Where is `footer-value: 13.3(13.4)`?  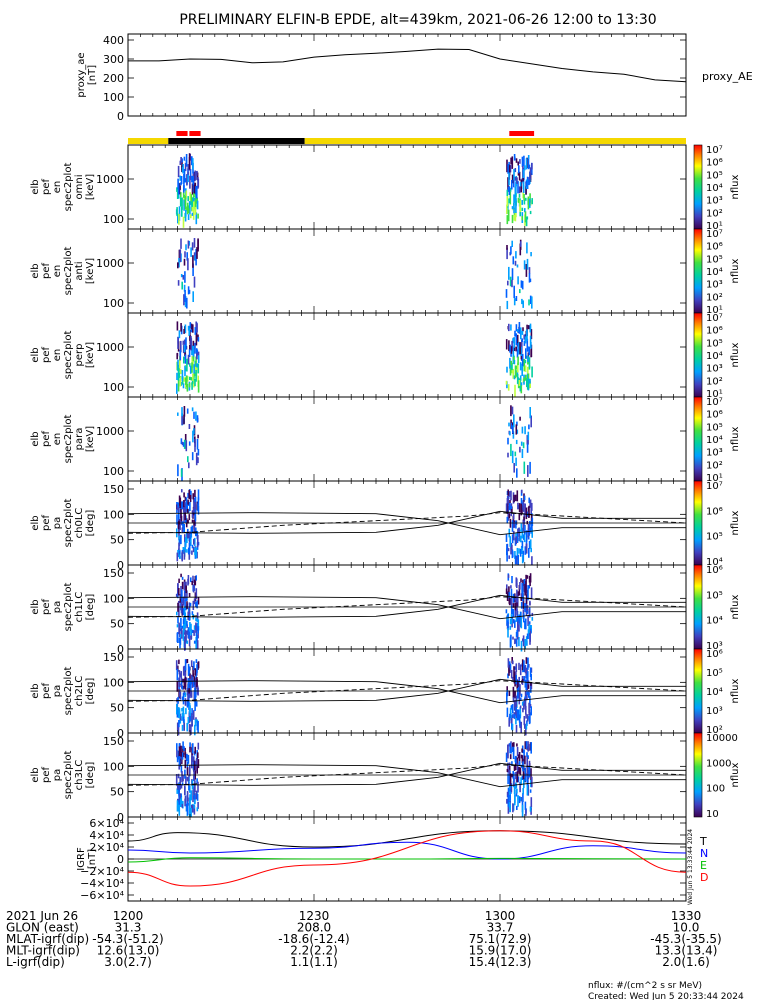 footer-value: 13.3(13.4) is located at coordinates (686, 951).